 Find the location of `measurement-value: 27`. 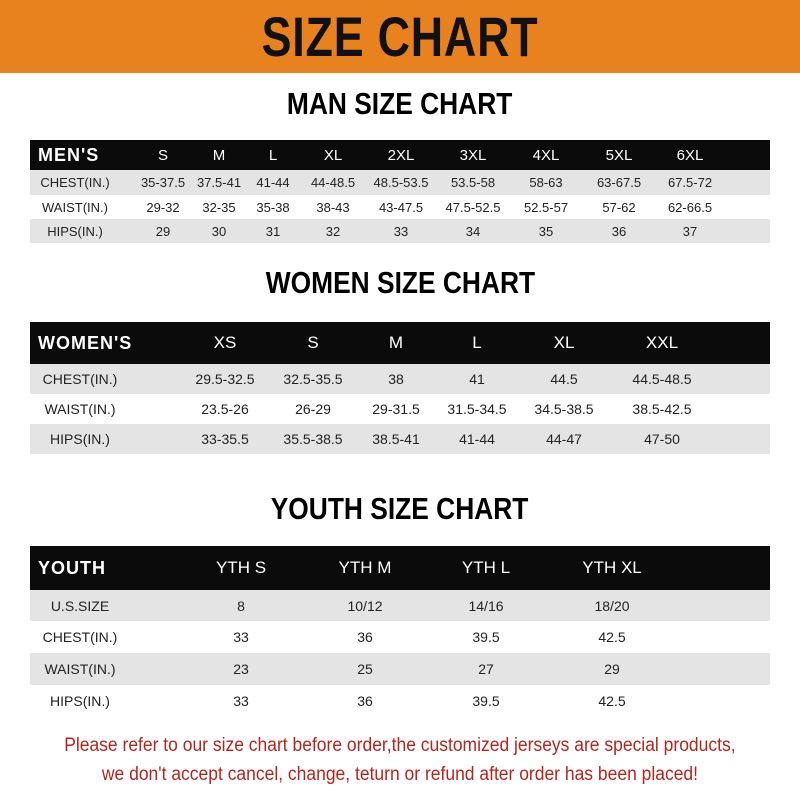

measurement-value: 27 is located at coordinates (486, 669).